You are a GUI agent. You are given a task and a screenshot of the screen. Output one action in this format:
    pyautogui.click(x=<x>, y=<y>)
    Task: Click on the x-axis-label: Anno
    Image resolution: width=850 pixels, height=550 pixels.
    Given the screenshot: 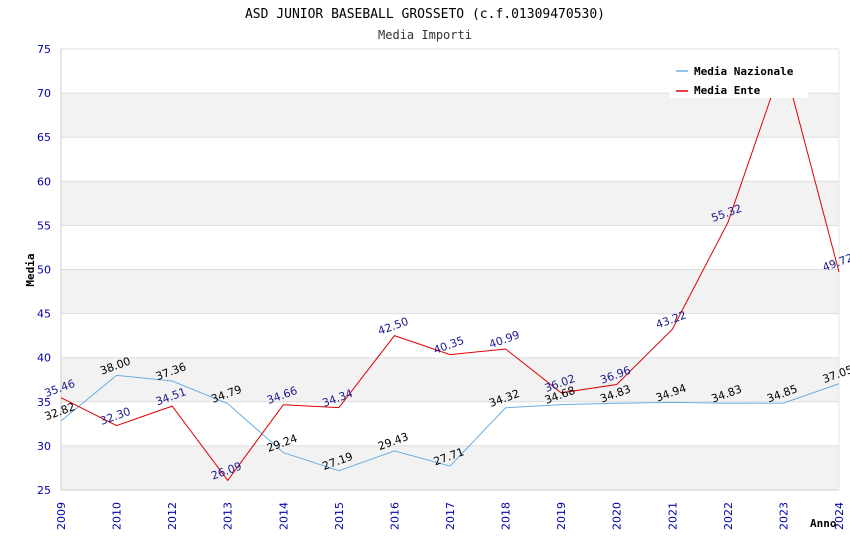 What is the action you would take?
    pyautogui.click(x=823, y=523)
    